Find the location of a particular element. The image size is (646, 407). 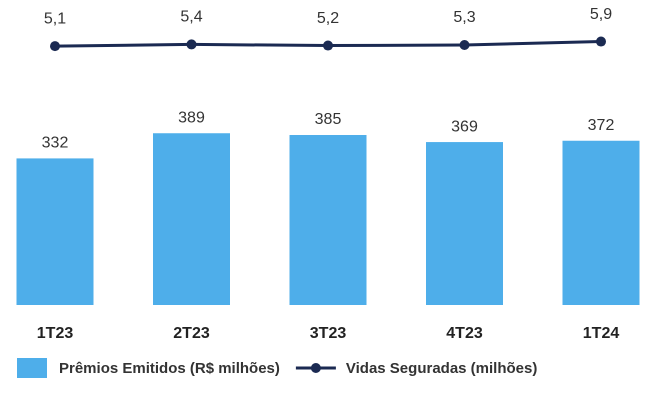

line-value-label: 5,3 is located at coordinates (464, 17).